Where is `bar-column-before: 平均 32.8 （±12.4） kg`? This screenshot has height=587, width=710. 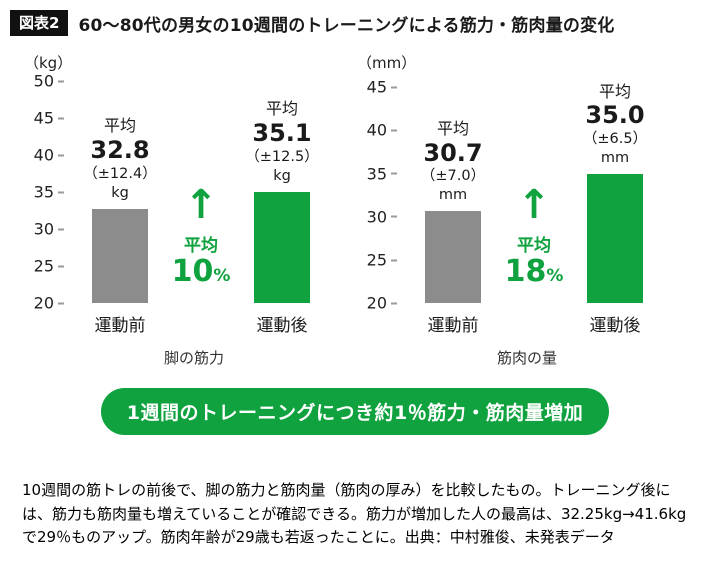 bar-column-before: 平均 32.8 （±12.4） kg is located at coordinates (120, 192).